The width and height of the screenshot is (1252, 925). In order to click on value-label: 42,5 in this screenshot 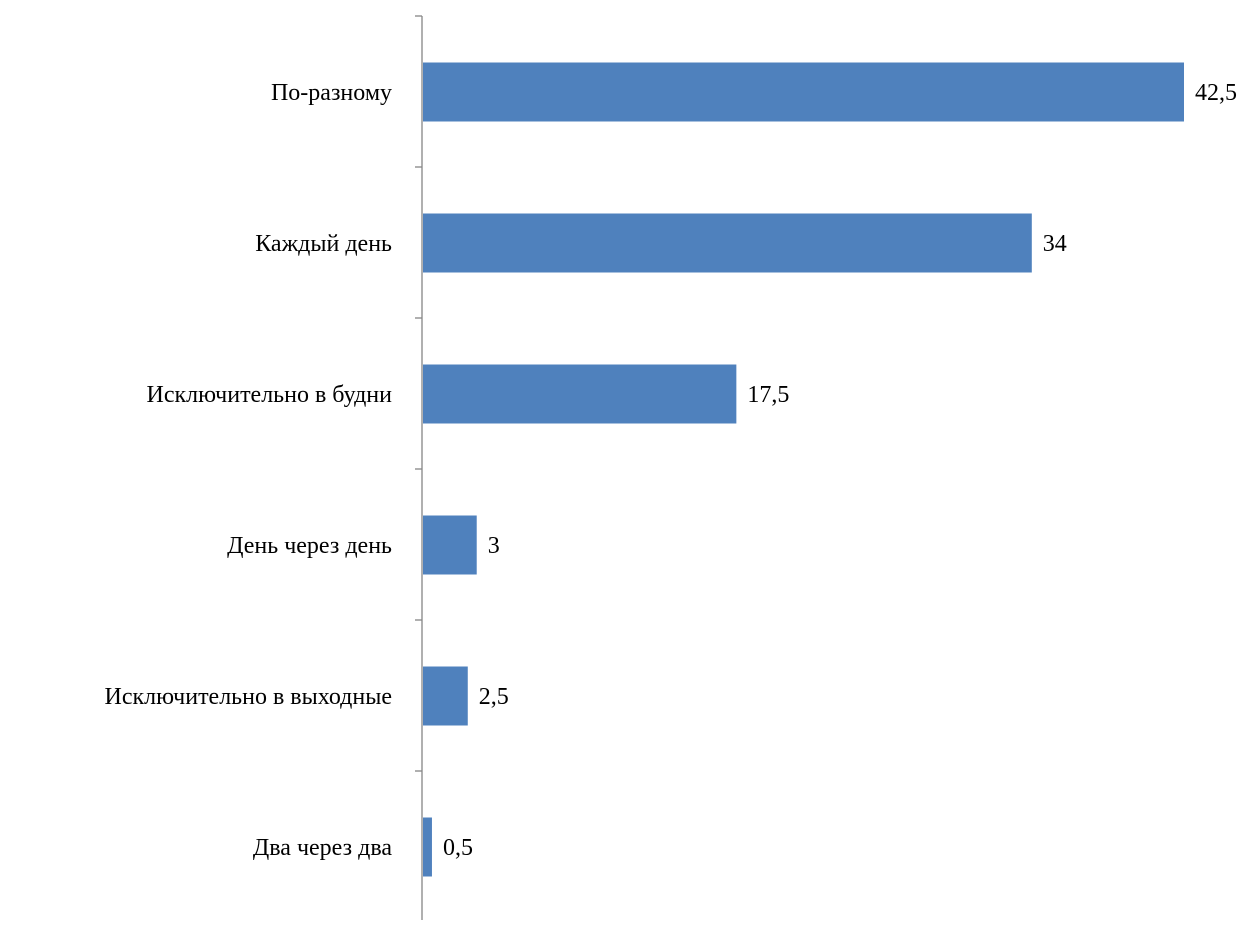, I will do `click(1216, 93)`.